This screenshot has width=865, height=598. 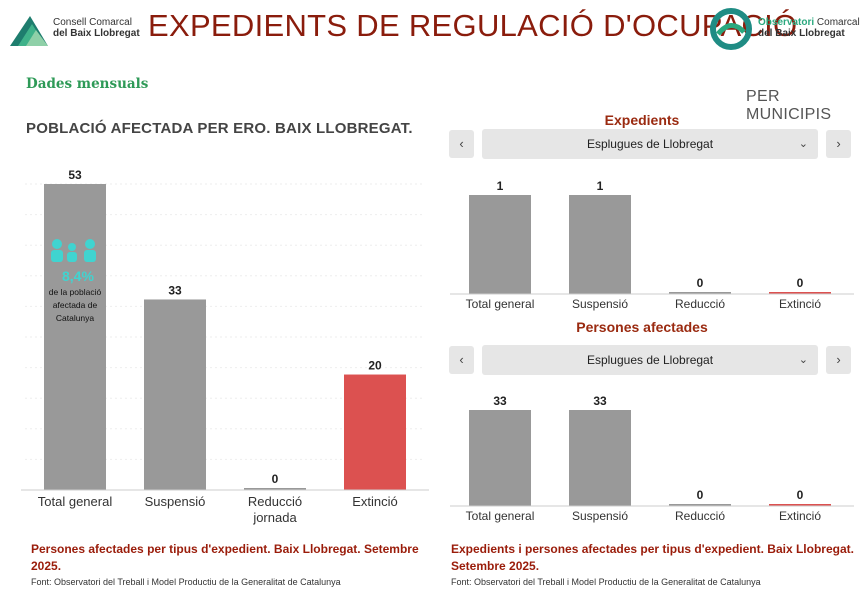 I want to click on bar-reducció-jornada, so click(x=275, y=489).